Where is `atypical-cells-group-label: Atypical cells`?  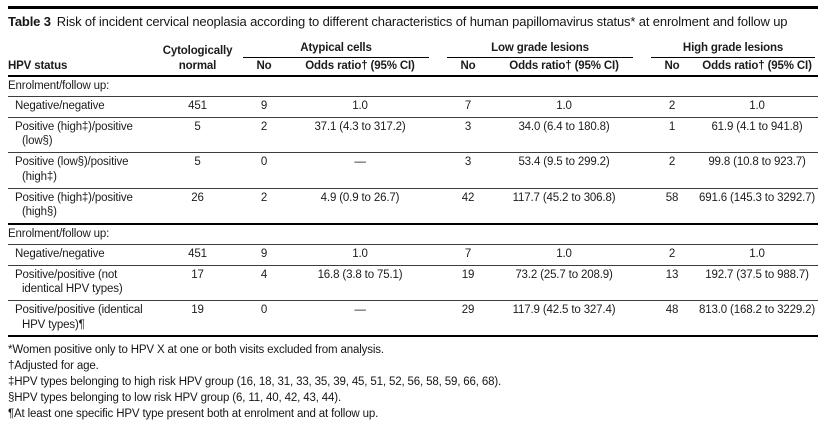 atypical-cells-group-label: Atypical cells is located at coordinates (336, 49).